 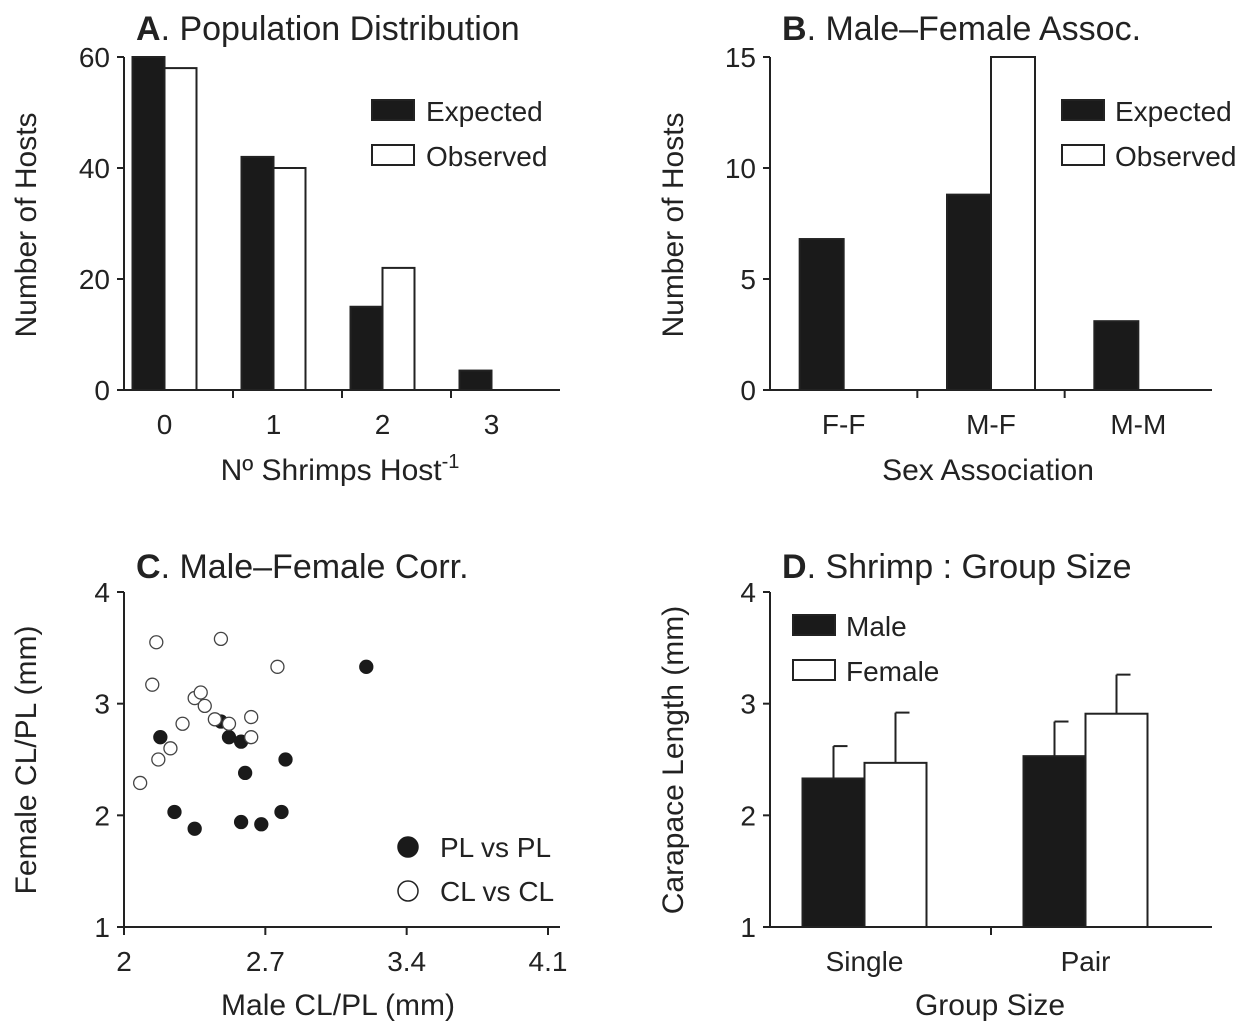 I want to click on panel-b-bars, so click(x=969, y=223).